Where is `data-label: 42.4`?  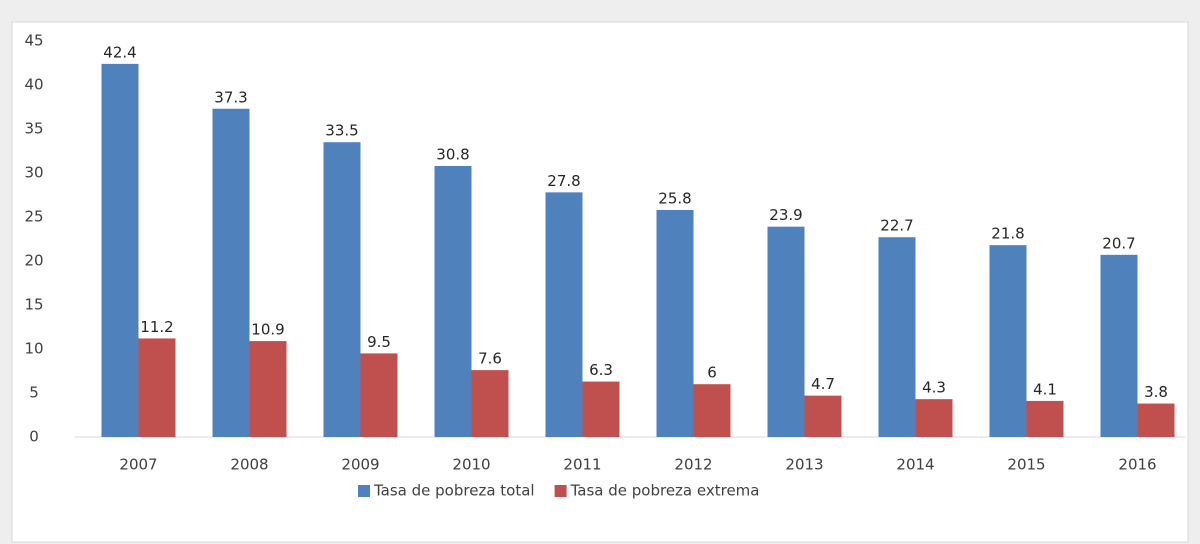
data-label: 42.4 is located at coordinates (119, 52).